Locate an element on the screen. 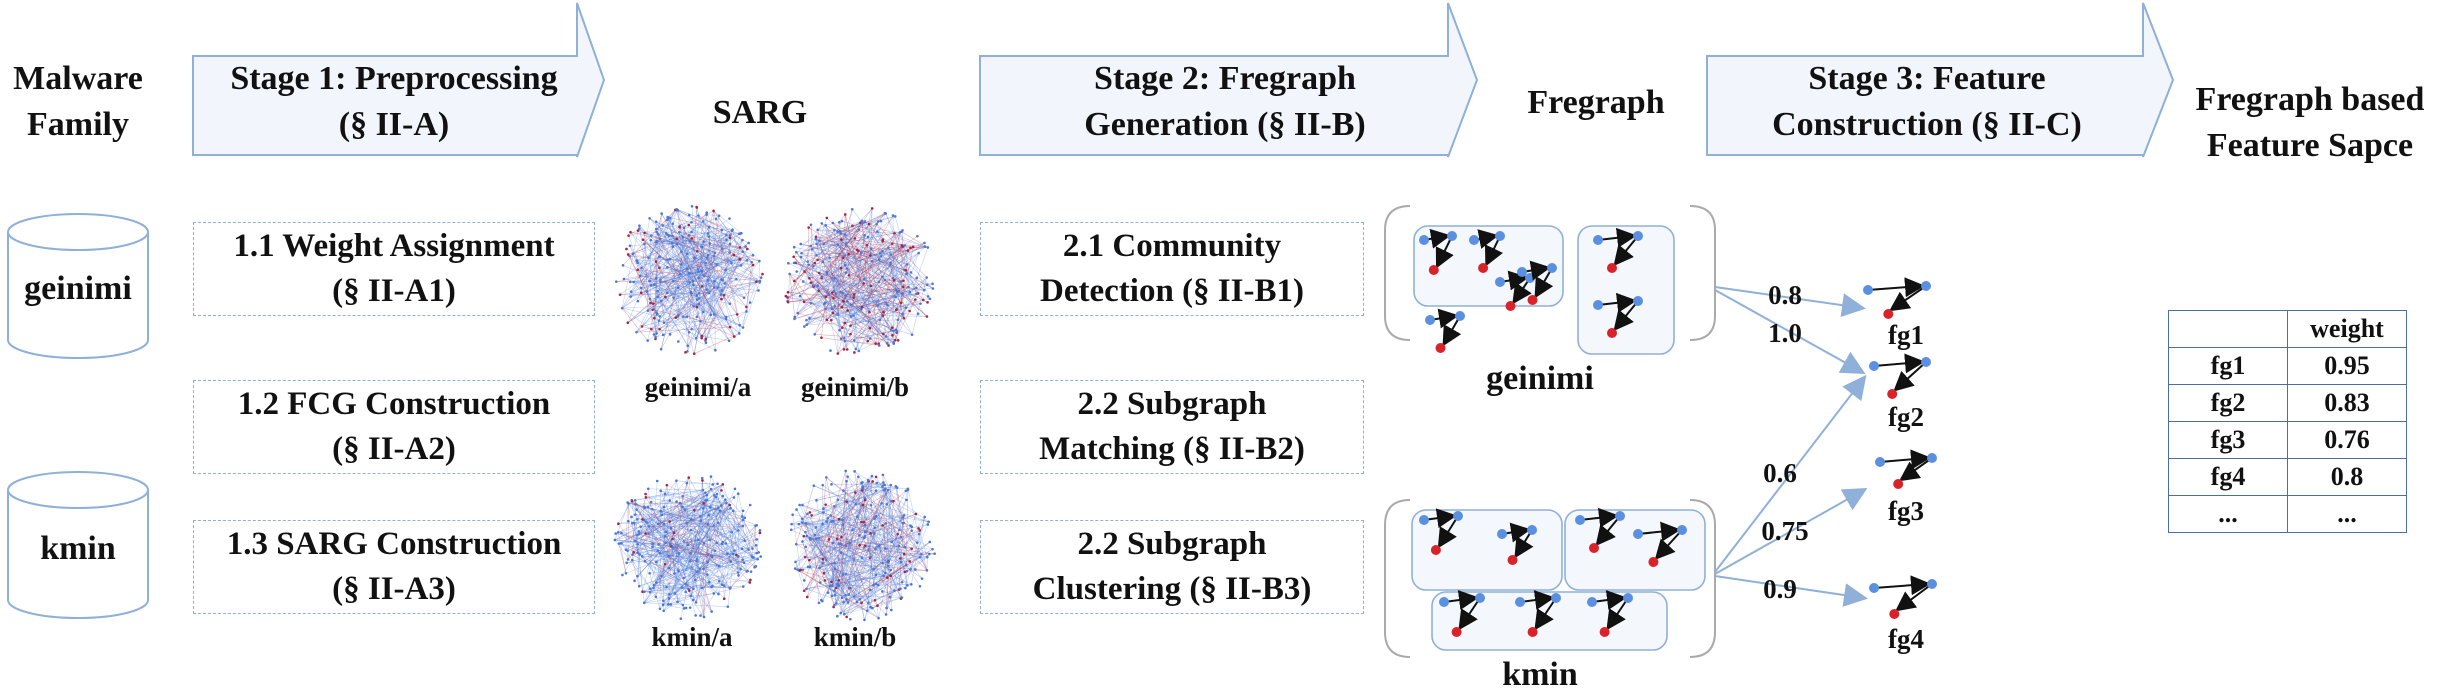 This screenshot has height=698, width=2454. sarg-graph-kmin-a is located at coordinates (688, 547).